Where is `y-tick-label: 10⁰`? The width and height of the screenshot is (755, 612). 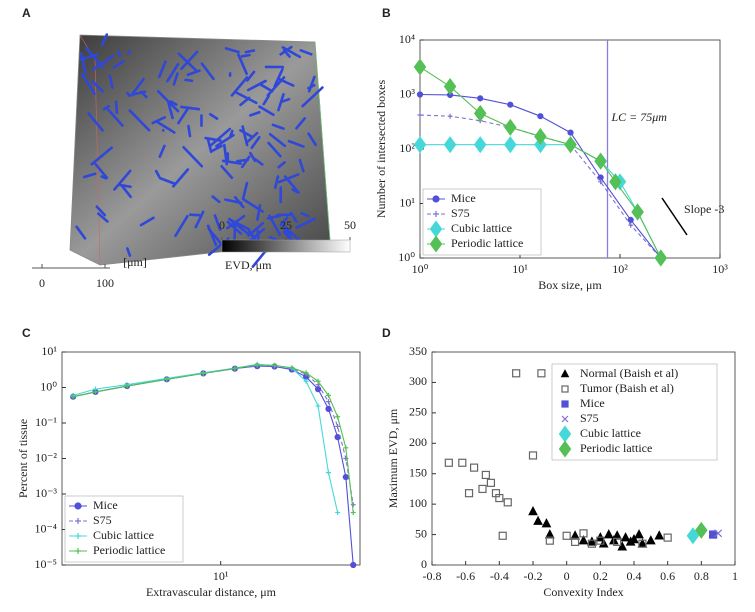 y-tick-label: 10⁰ is located at coordinates (406, 257).